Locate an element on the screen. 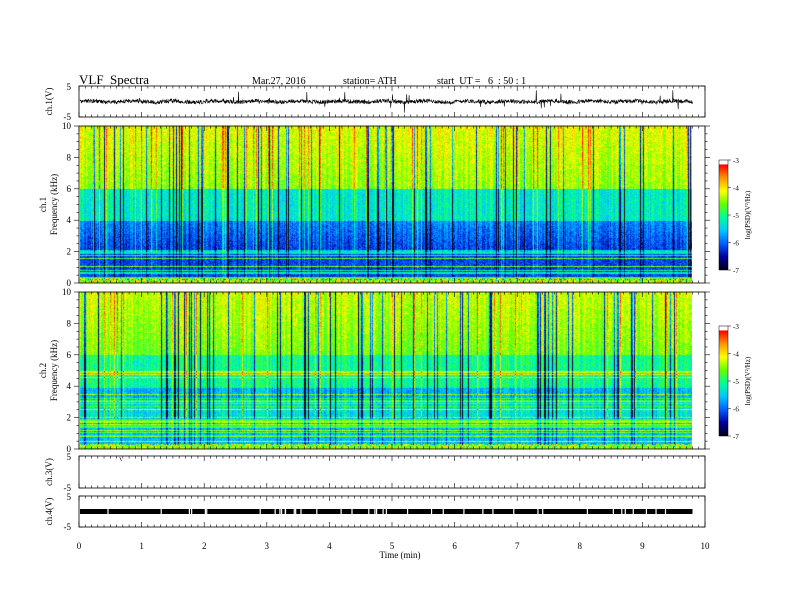  ch2-spectrogram-colorbar-tick-m3: -3 is located at coordinates (736, 327).